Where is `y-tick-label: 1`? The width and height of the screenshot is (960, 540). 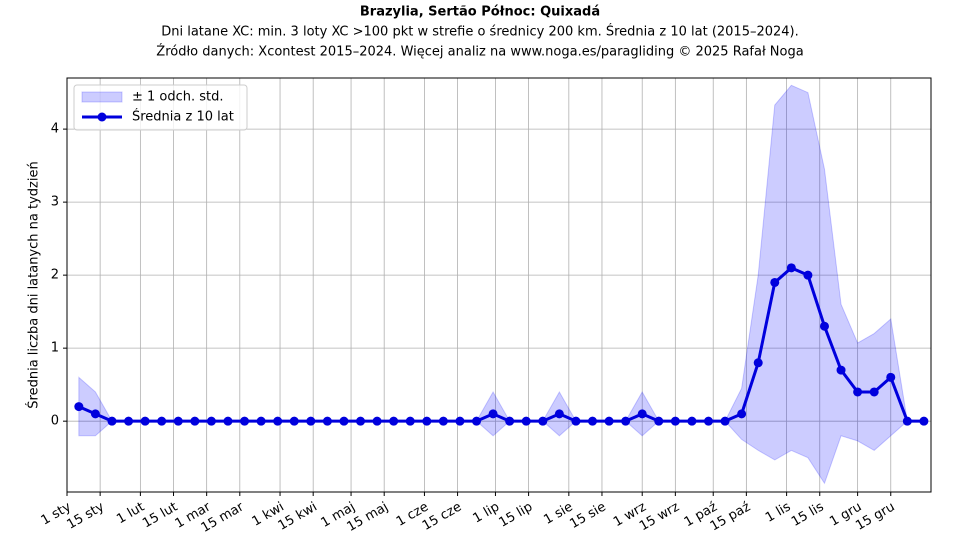
y-tick-label: 1 is located at coordinates (55, 348).